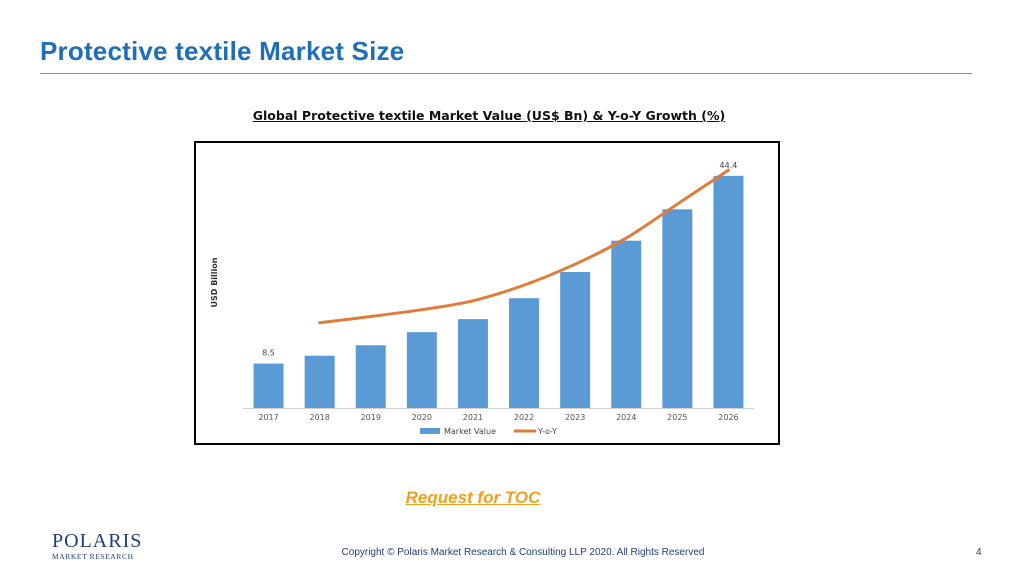 The width and height of the screenshot is (1024, 576). Describe the element at coordinates (421, 370) in the screenshot. I see `bar-2020` at that location.